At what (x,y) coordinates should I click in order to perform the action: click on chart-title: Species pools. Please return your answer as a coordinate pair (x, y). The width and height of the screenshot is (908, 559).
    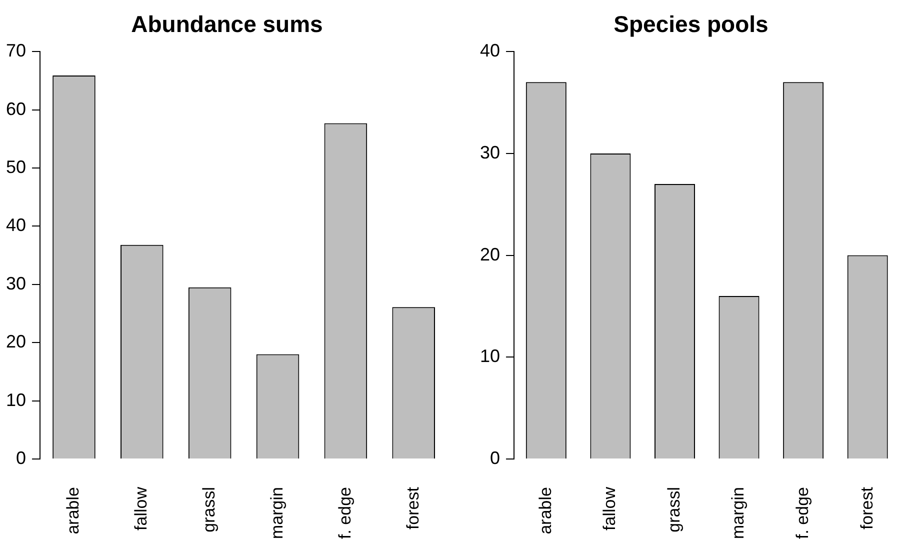
    Looking at the image, I should click on (691, 24).